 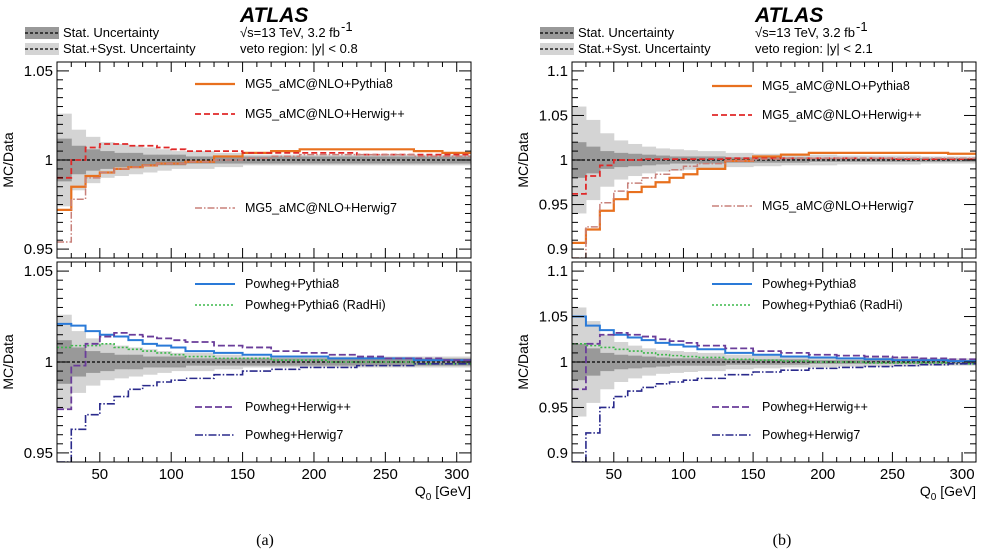 I want to click on x-axis-label: Q0 [GeV], so click(x=948, y=493).